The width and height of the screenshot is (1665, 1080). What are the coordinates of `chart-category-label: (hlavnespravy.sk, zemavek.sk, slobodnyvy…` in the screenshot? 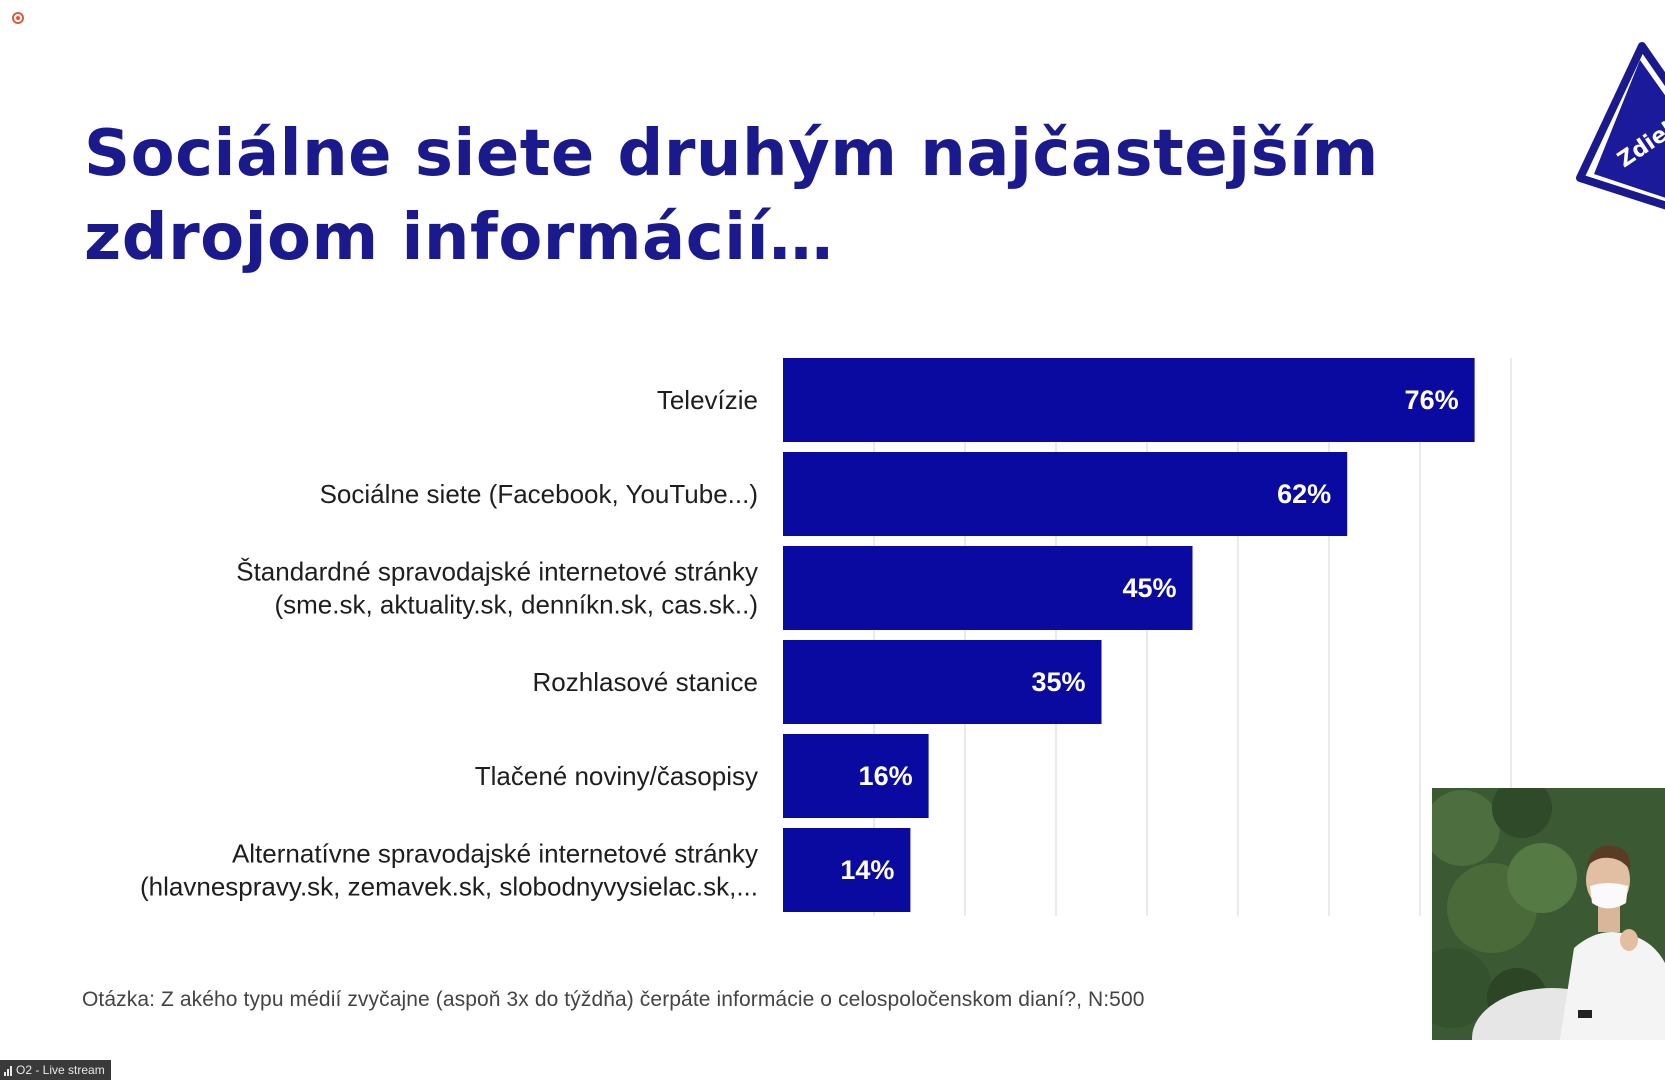 It's located at (449, 887).